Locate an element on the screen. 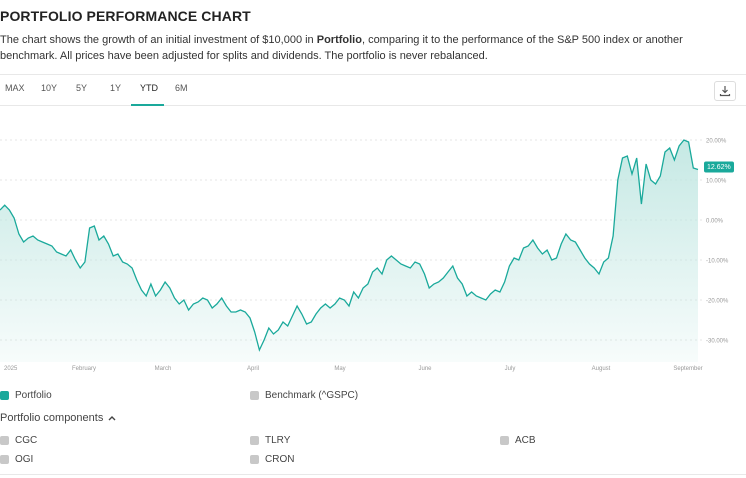 This screenshot has height=478, width=746. last-value-label: 12.62% is located at coordinates (719, 167).